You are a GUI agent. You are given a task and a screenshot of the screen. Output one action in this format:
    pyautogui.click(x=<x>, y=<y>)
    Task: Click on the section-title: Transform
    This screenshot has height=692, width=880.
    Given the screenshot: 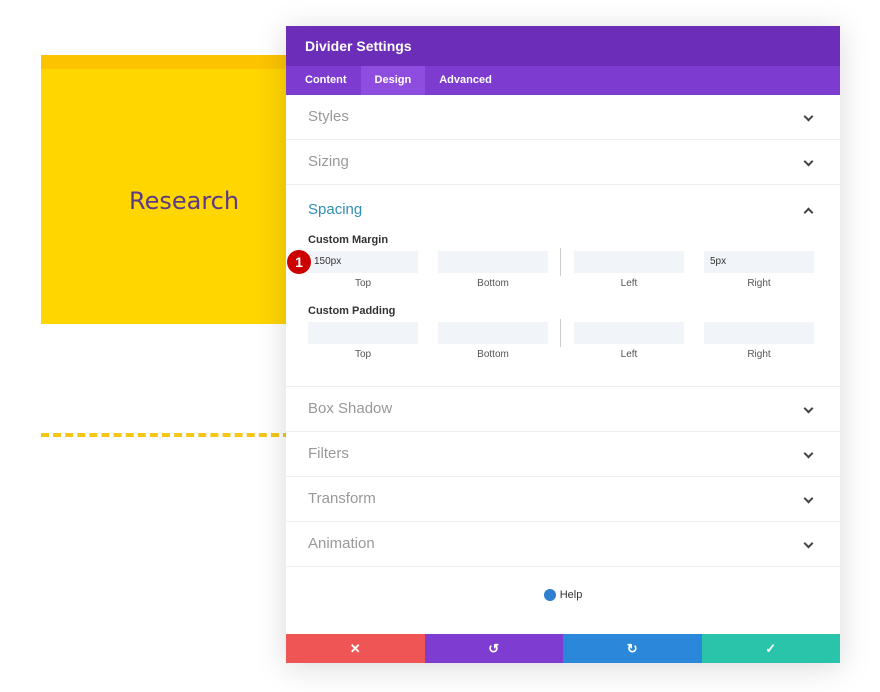 What is the action you would take?
    pyautogui.click(x=342, y=498)
    